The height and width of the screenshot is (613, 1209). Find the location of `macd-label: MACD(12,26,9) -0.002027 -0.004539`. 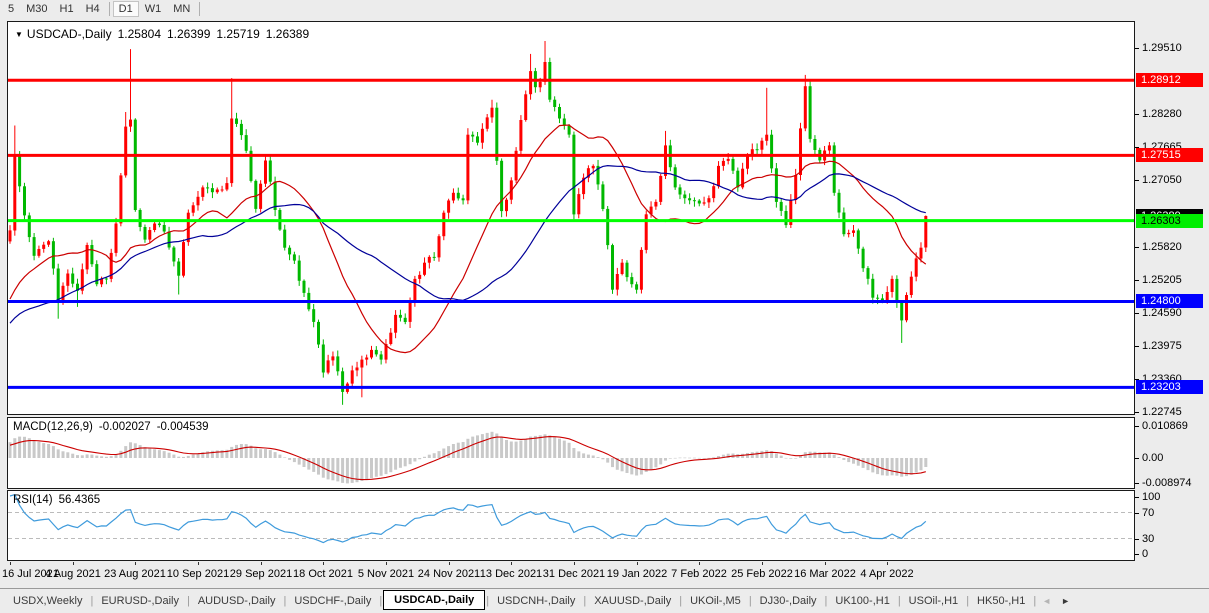

macd-label: MACD(12,26,9) -0.002027 -0.004539 is located at coordinates (110, 427).